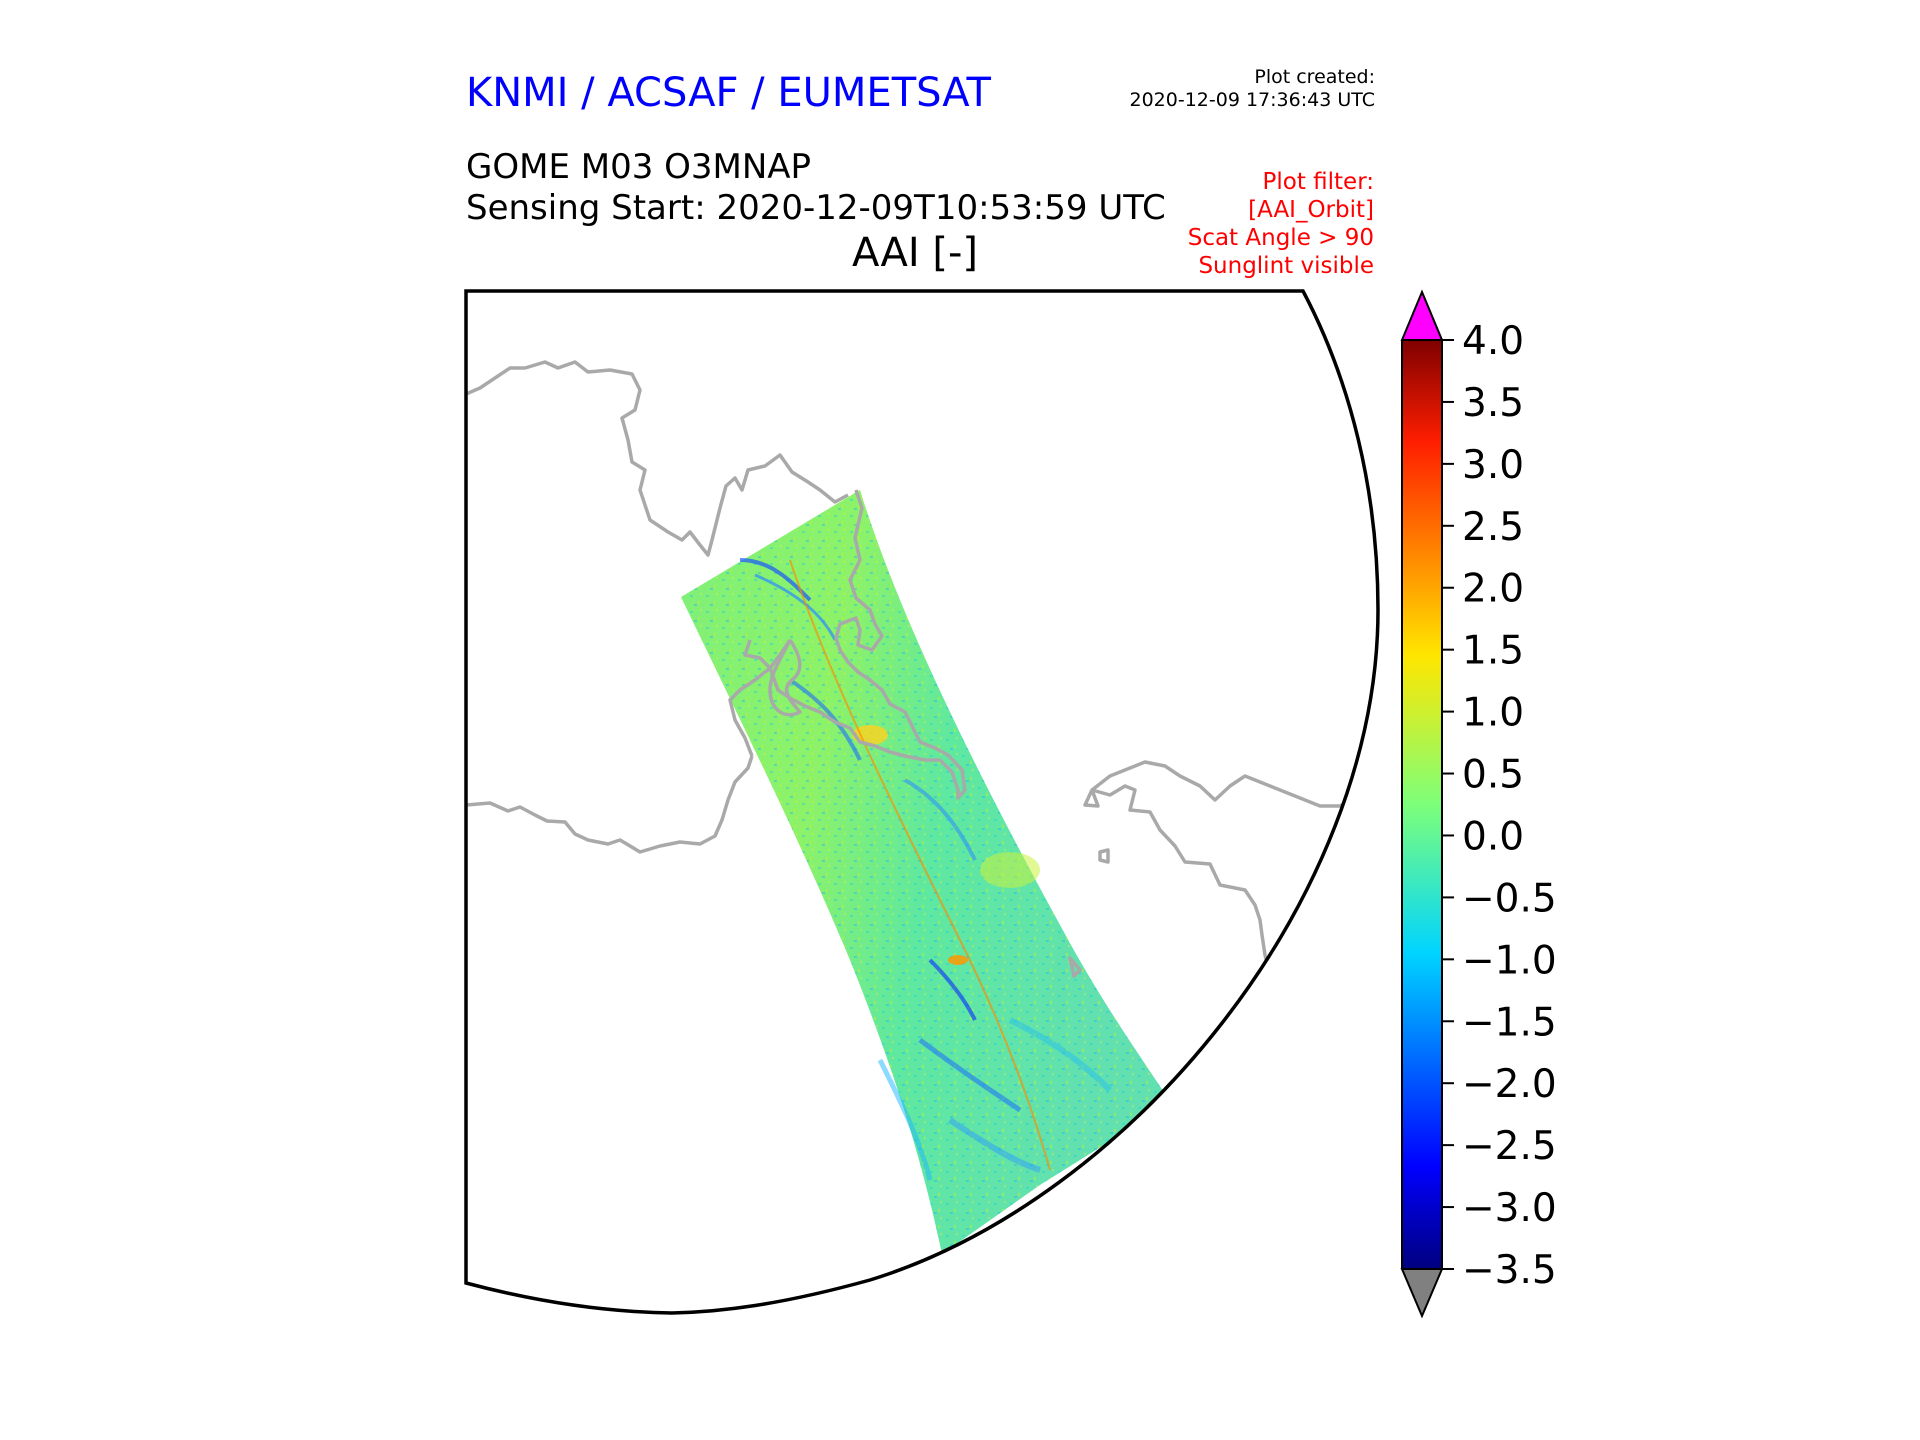 The width and height of the screenshot is (1920, 1440). I want to click on colorbar-tick-label: −1.5, so click(1509, 1022).